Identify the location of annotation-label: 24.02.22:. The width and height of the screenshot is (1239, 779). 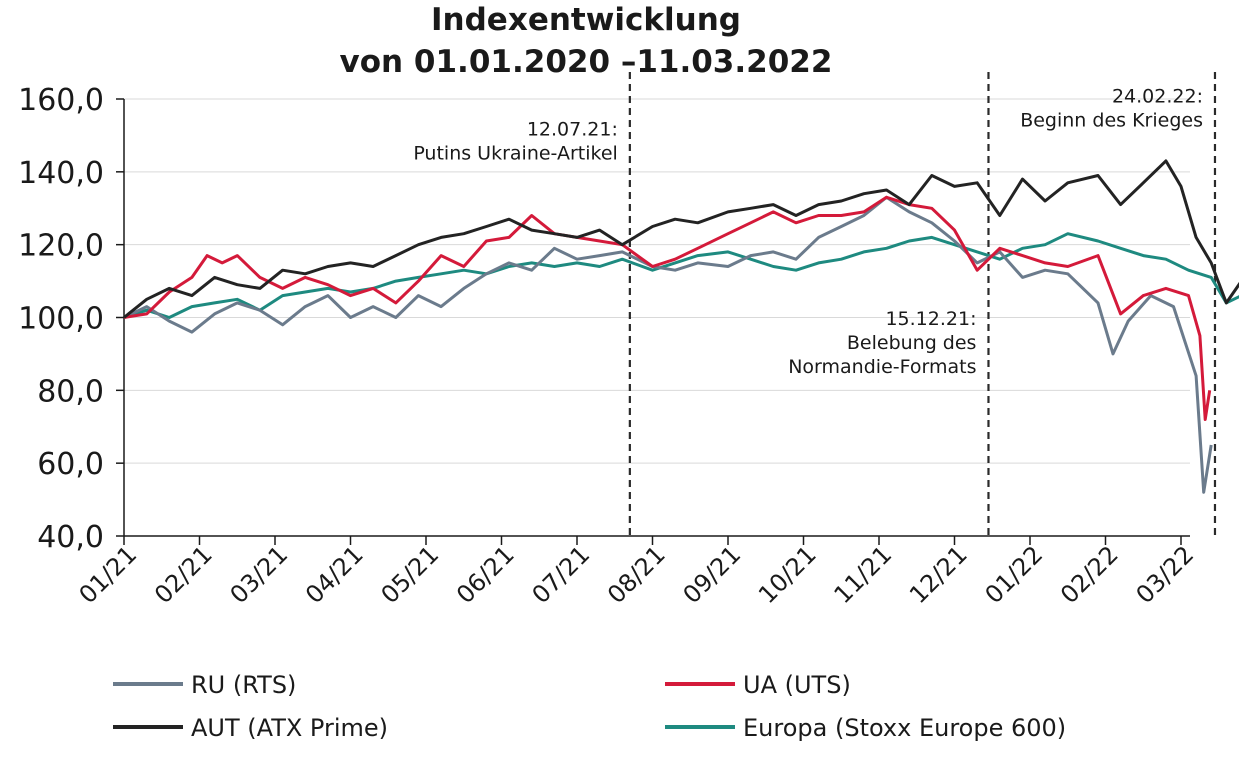
(1157, 97).